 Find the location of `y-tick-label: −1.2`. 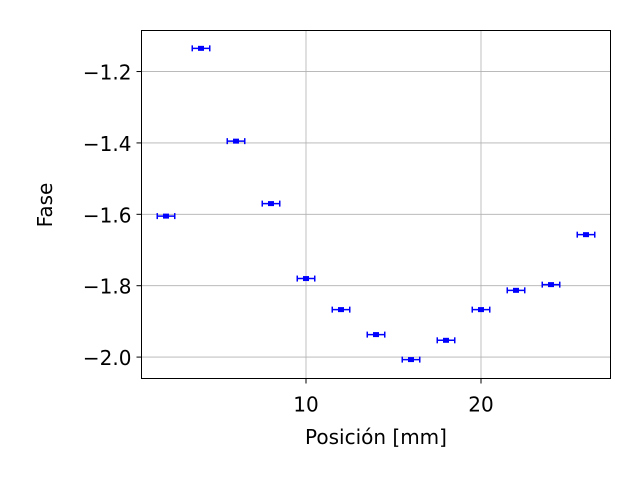

y-tick-label: −1.2 is located at coordinates (107, 73).